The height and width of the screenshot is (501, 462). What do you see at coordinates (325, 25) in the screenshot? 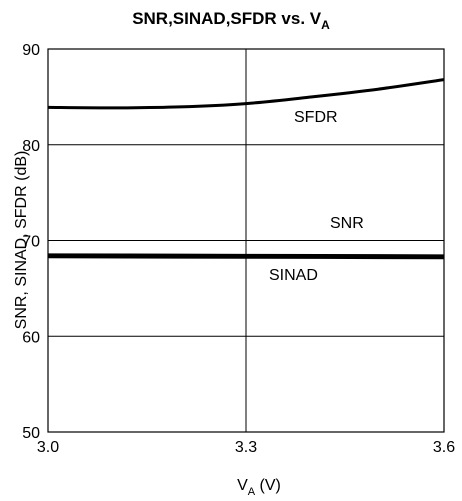
I see `chart-title-subscript: A` at bounding box center [325, 25].